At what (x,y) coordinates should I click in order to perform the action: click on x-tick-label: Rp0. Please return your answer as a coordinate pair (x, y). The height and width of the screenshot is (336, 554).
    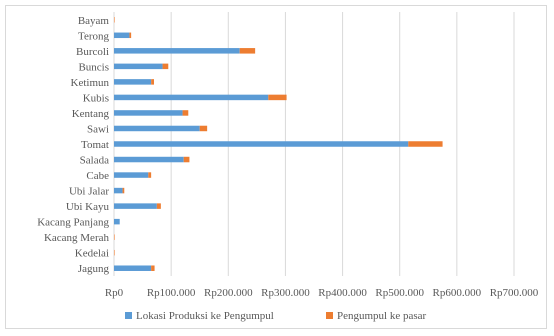
    Looking at the image, I should click on (114, 293).